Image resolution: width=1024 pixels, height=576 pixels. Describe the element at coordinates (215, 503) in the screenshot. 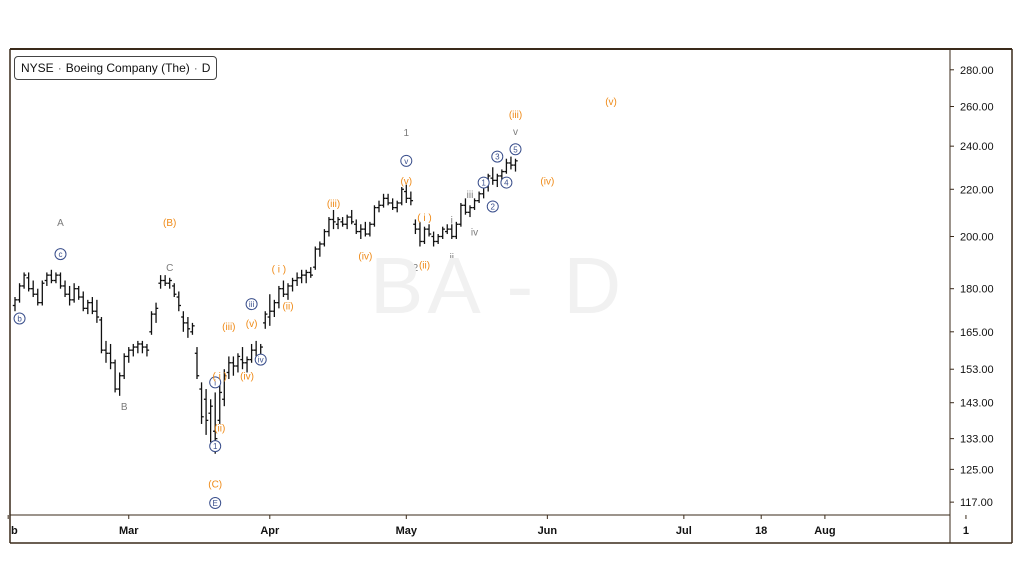

I see `wave-label-text: E` at that location.